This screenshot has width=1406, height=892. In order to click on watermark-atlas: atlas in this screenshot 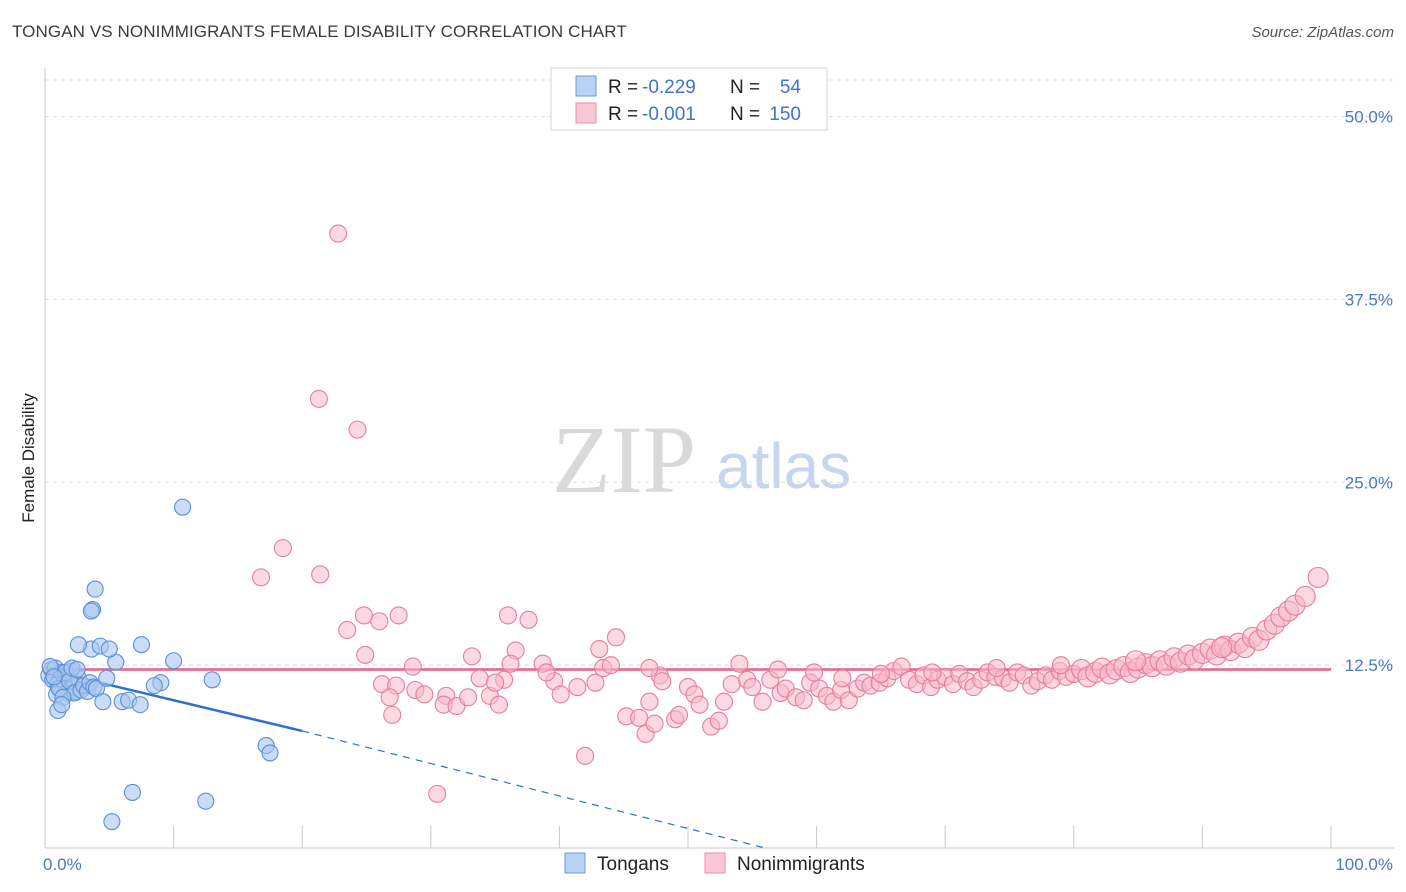, I will do `click(783, 466)`.